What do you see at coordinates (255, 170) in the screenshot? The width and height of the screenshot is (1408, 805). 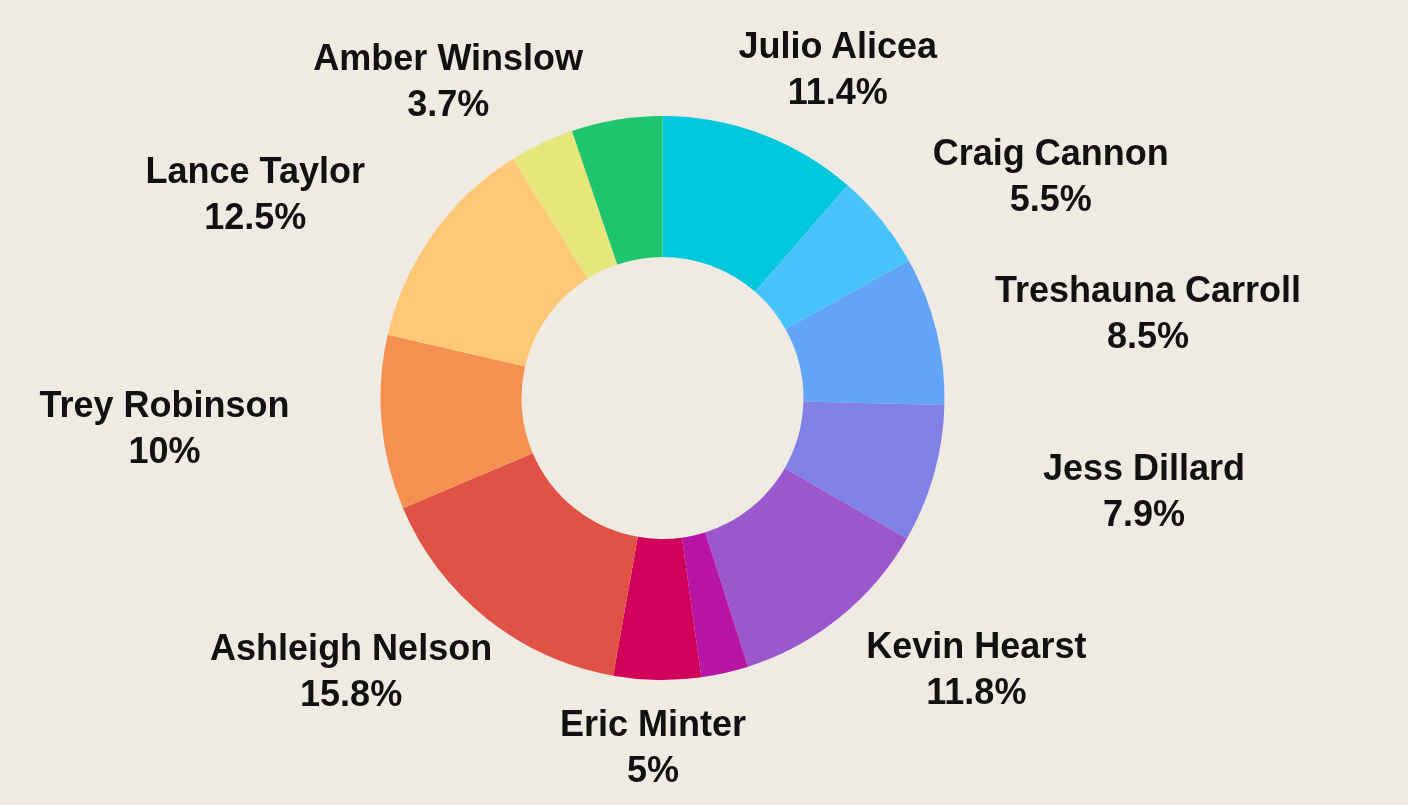 I see `slice-label: Lance Taylor` at bounding box center [255, 170].